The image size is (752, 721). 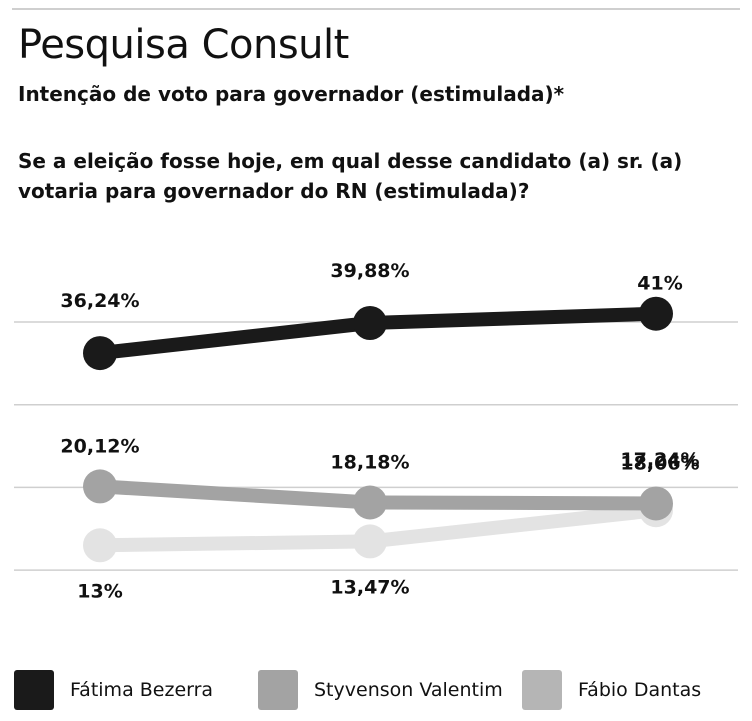 I want to click on data-label-fatima-bezerra: 36,24%, so click(x=99, y=301).